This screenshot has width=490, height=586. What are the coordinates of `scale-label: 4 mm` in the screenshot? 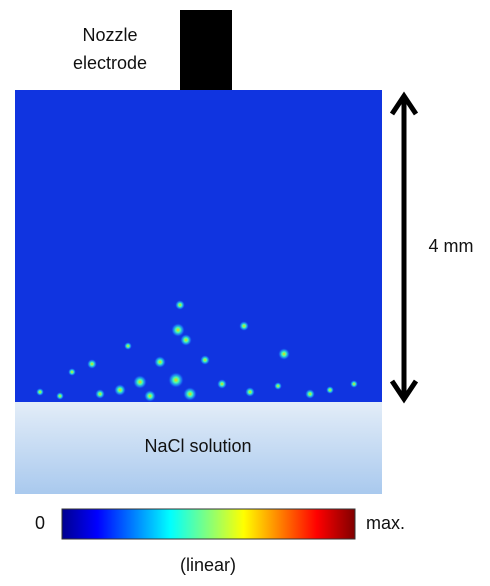 It's located at (451, 246).